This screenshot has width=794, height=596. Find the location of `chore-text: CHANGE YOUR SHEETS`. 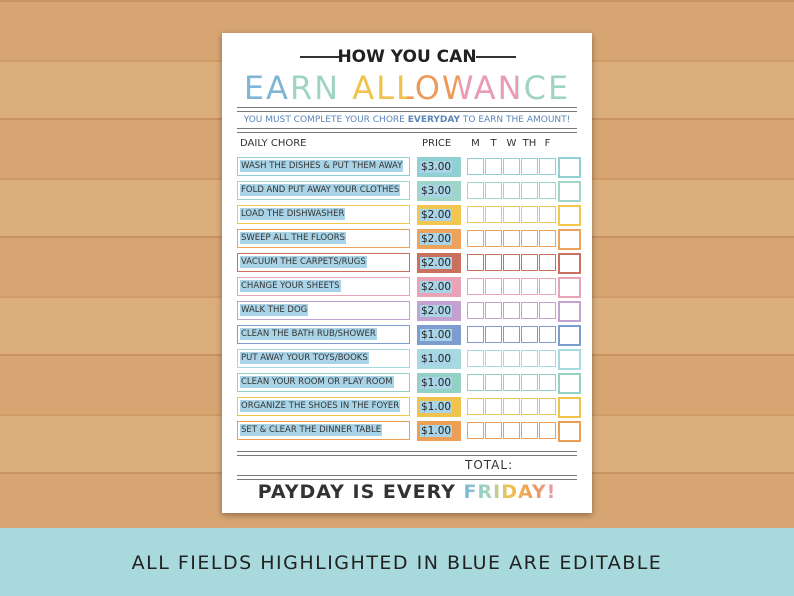

chore-text: CHANGE YOUR SHEETS is located at coordinates (290, 286).